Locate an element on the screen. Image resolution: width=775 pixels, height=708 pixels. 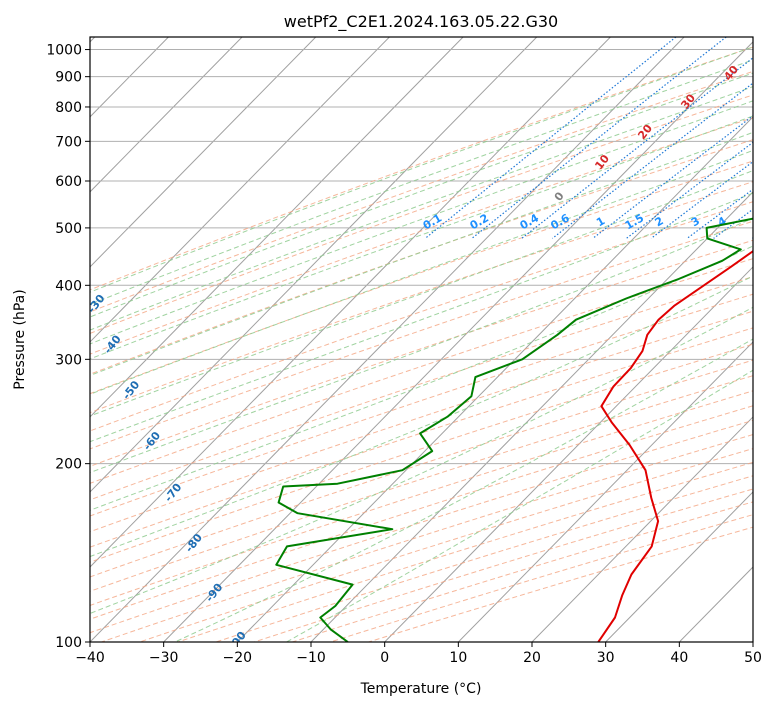
x-tick-label: 20 is located at coordinates (532, 658).